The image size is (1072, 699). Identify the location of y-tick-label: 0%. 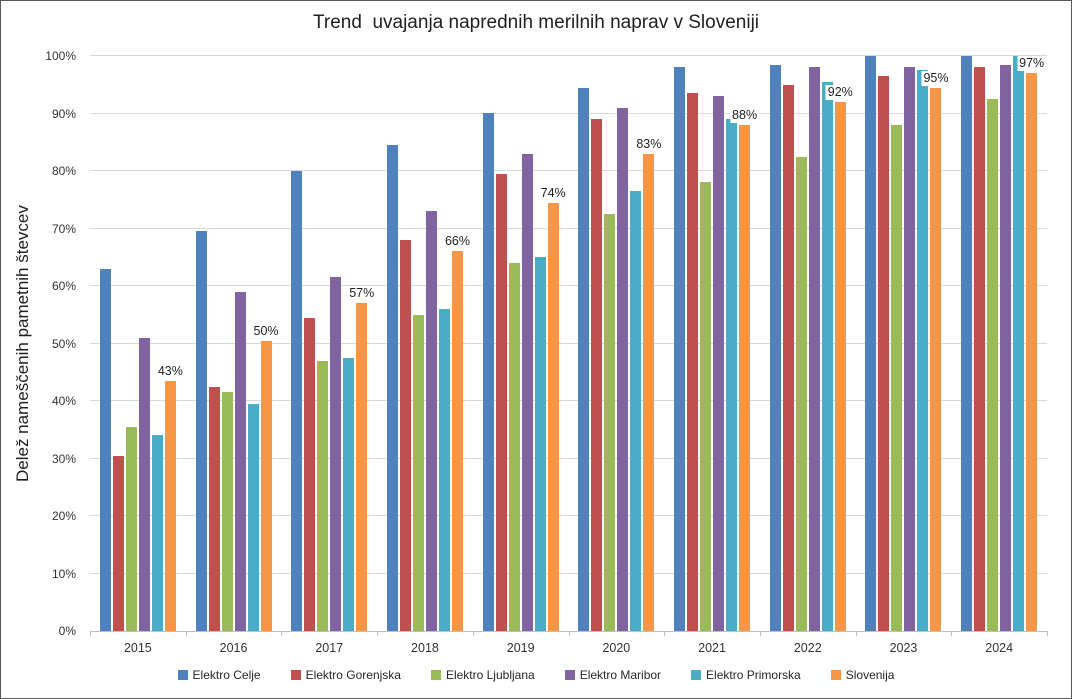
(67, 631).